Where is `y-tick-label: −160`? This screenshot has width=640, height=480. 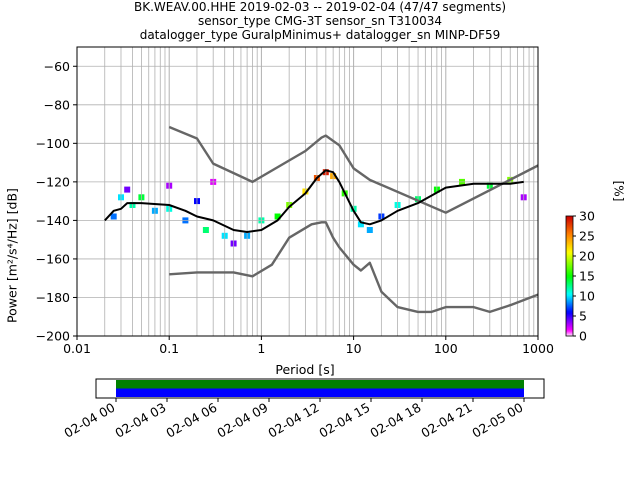
y-tick-label: −160 is located at coordinates (53, 258).